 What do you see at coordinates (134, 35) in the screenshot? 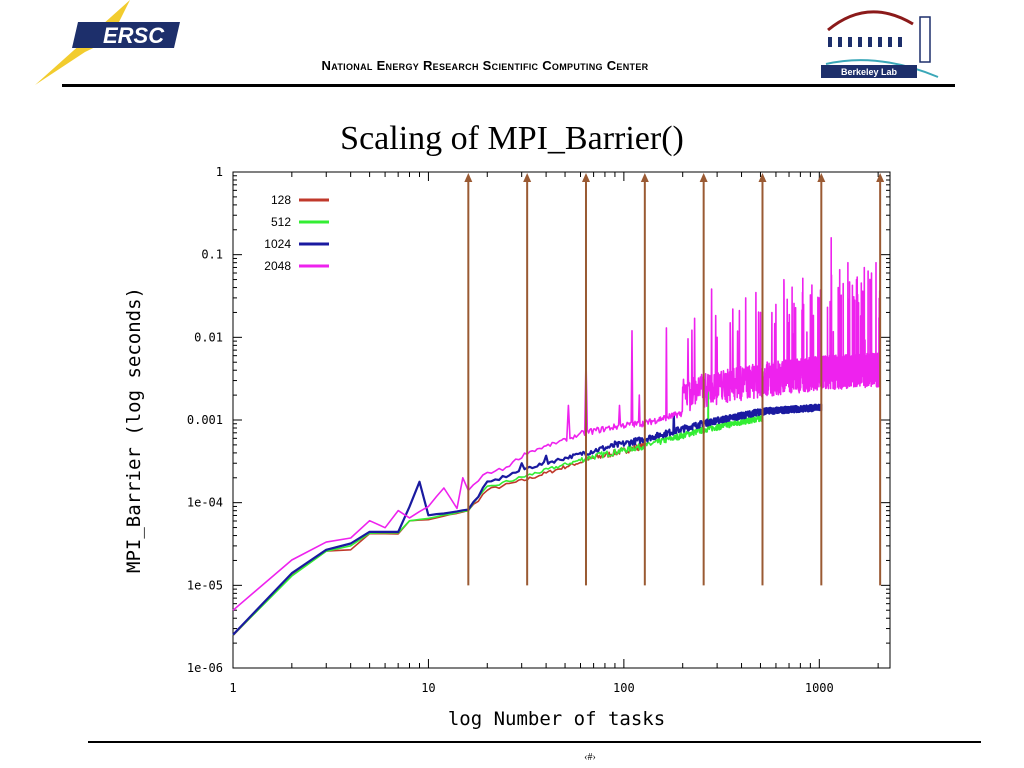
I see `nersc-logo-text: ERSC` at bounding box center [134, 35].